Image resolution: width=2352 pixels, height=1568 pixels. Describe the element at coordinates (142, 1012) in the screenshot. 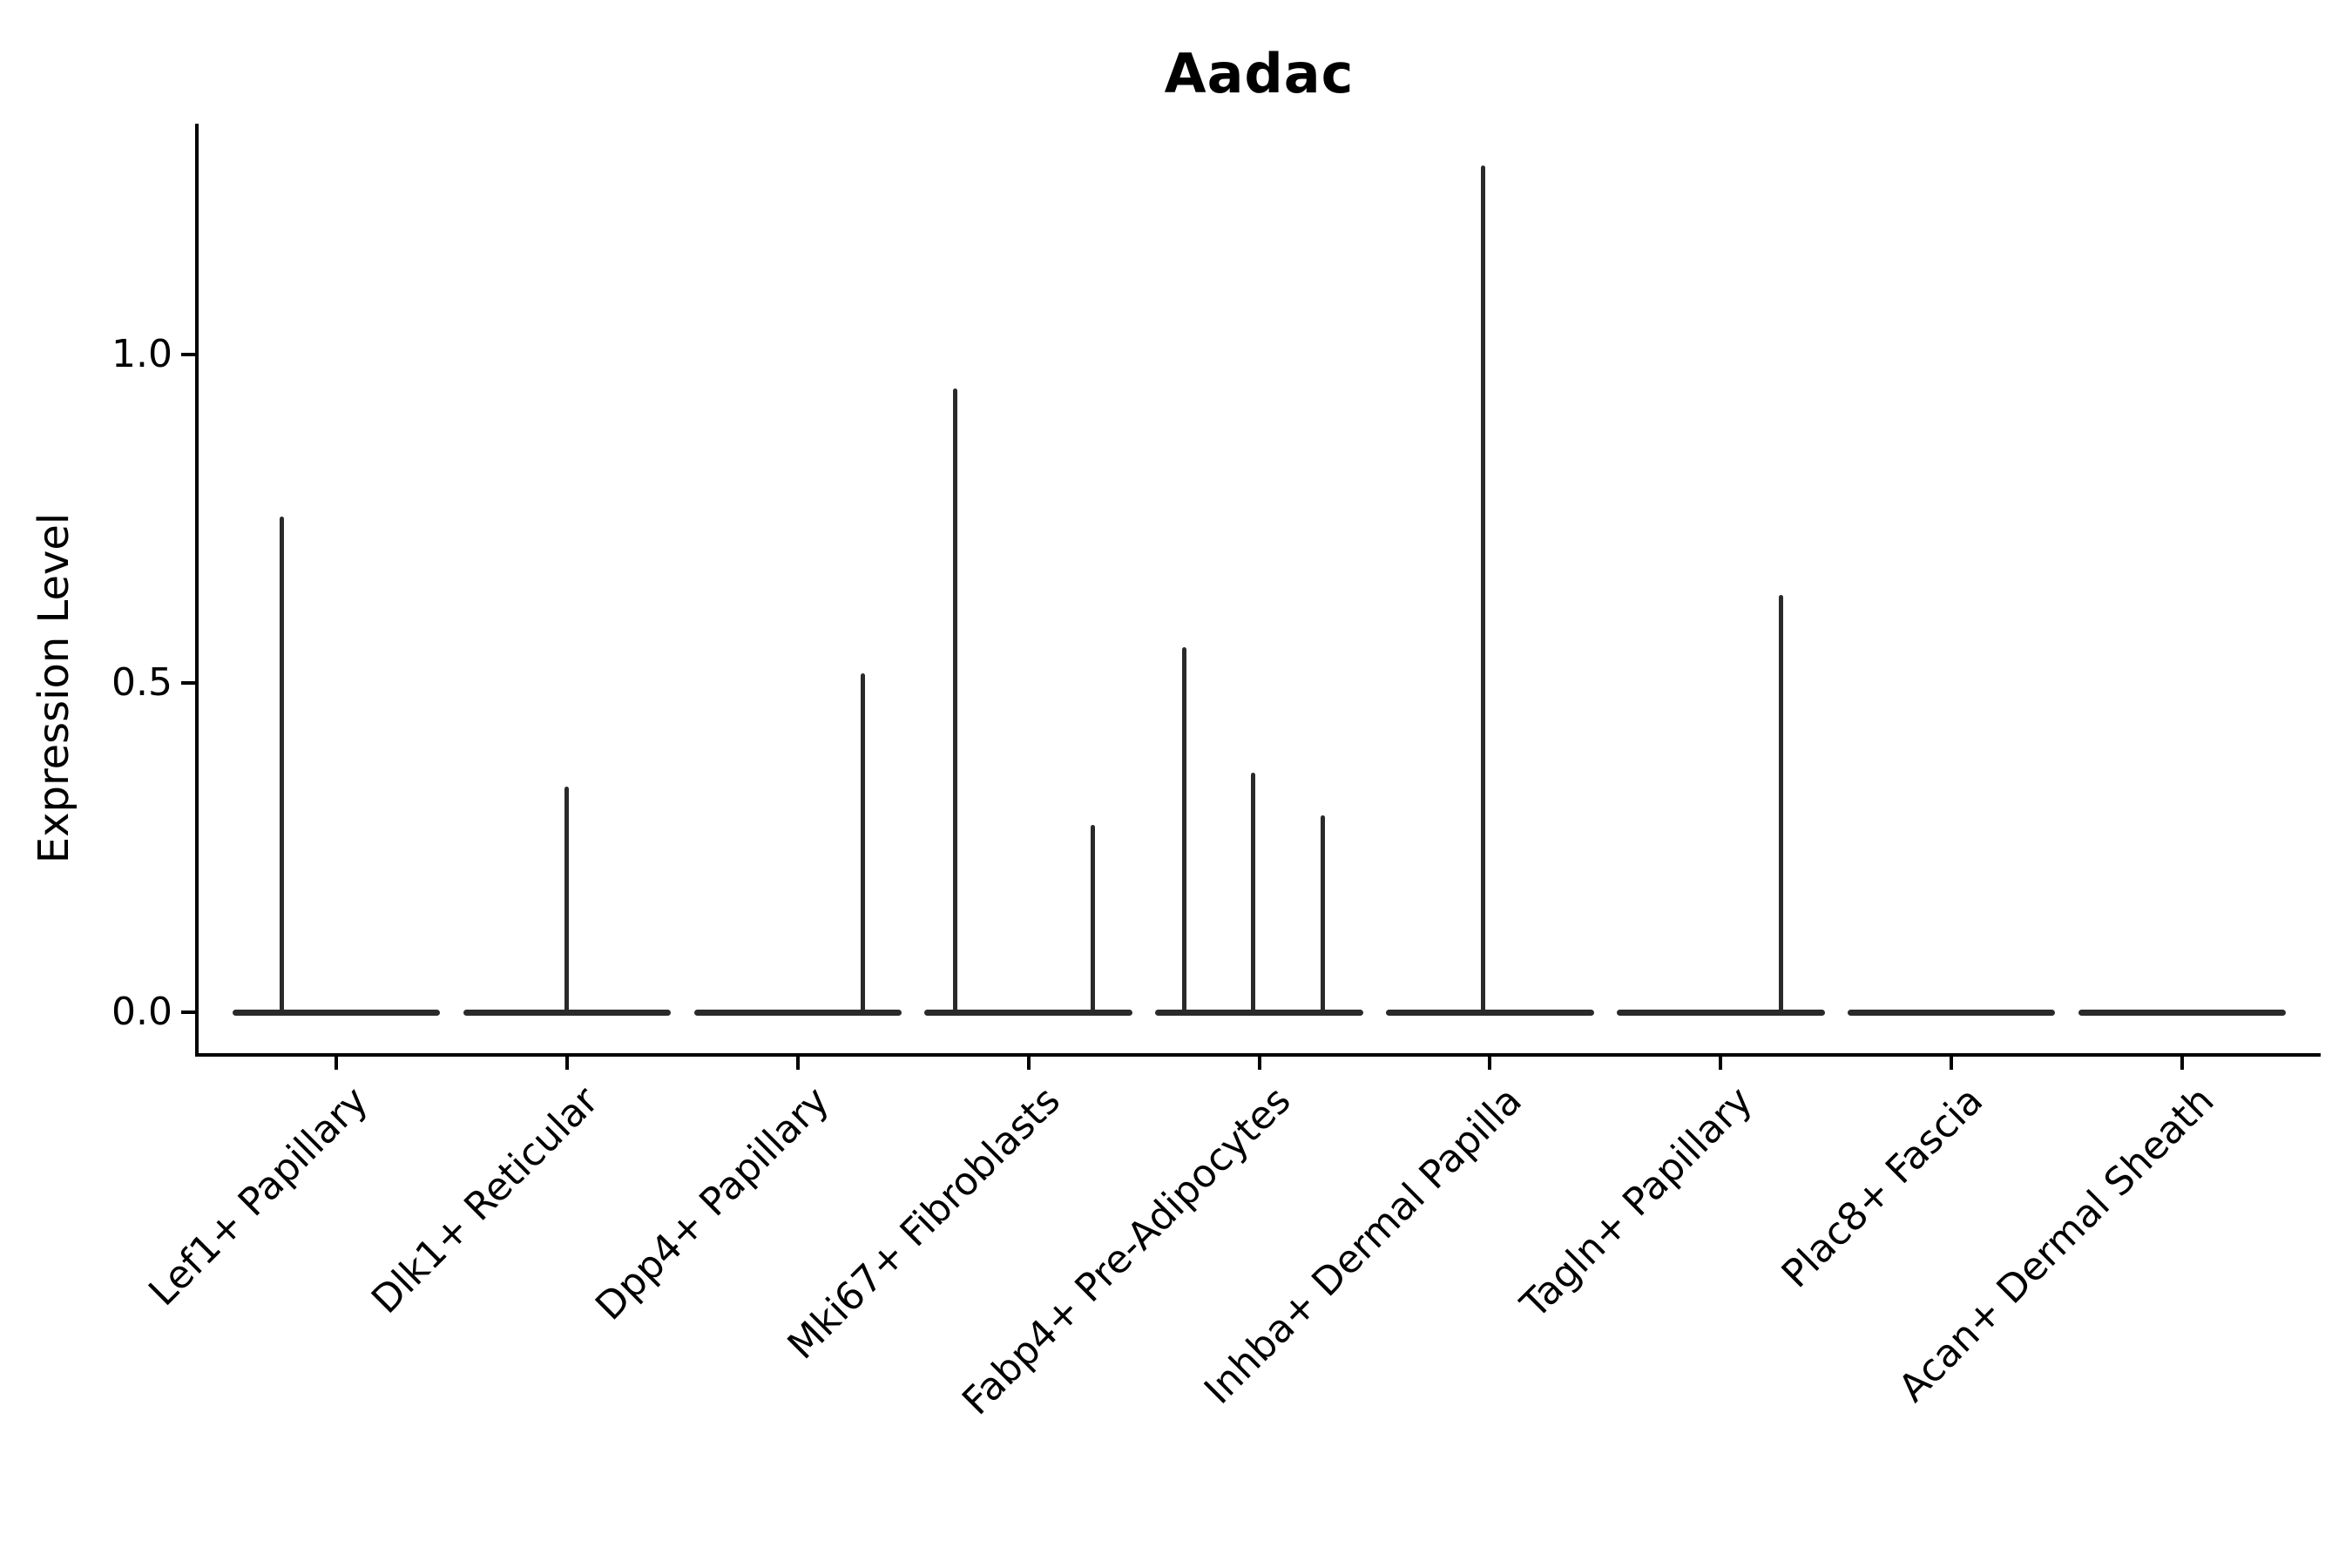

I see `y-tick-label: 0.0` at that location.